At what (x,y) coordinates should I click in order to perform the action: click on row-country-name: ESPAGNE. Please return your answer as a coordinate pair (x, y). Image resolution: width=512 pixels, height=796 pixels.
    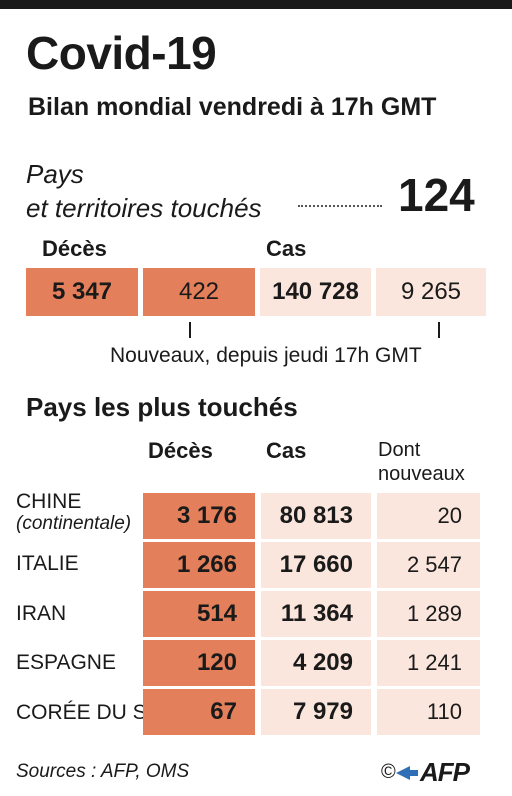
    Looking at the image, I should click on (66, 662).